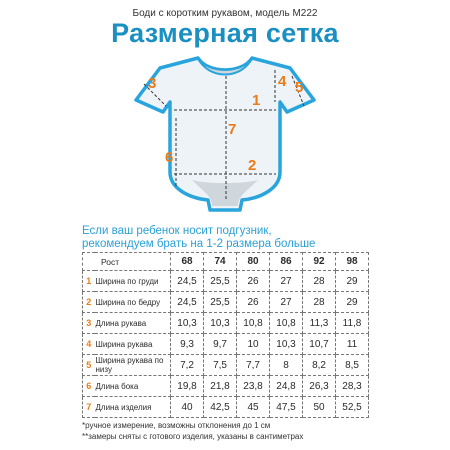  I want to click on product-subtitle: Боди с коротким рукавом, модель М222, so click(225, 13).